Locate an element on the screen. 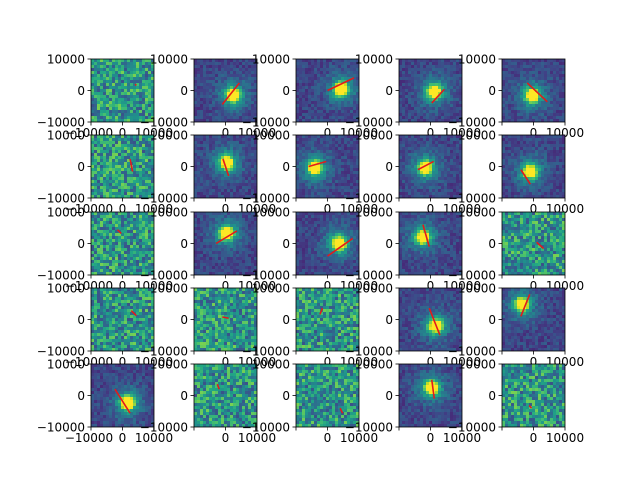  panel-14: 10000 0 −10000 0 10000 is located at coordinates (413, 250).